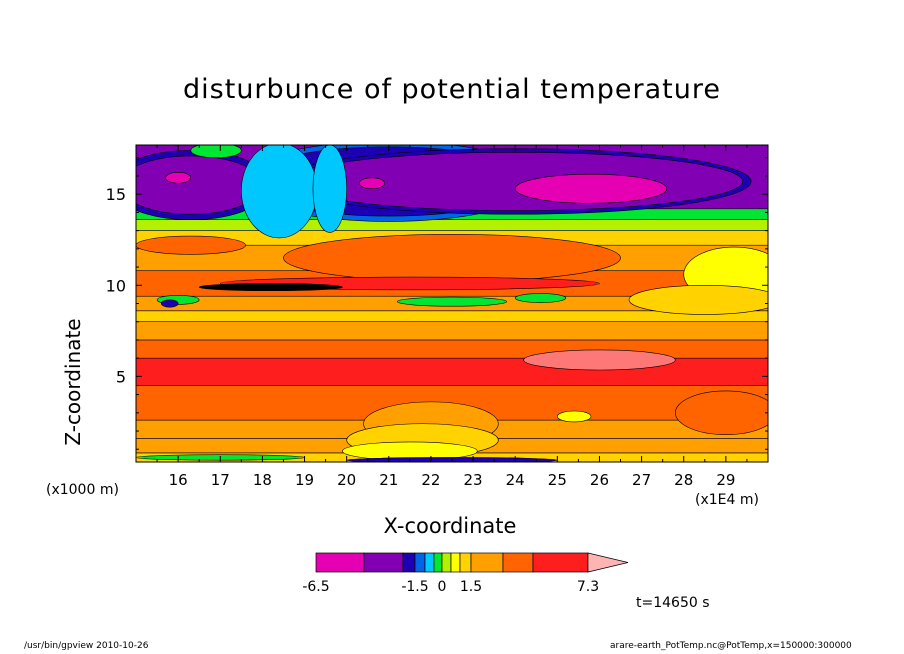 The height and width of the screenshot is (654, 904). What do you see at coordinates (727, 500) in the screenshot?
I see `x-units-label: (x1E4 m)` at bounding box center [727, 500].